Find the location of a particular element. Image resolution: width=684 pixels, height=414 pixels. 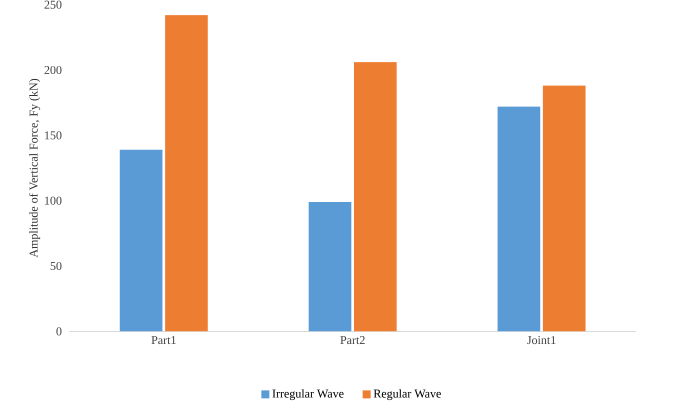

y-tick-label: 150 is located at coordinates (53, 135).